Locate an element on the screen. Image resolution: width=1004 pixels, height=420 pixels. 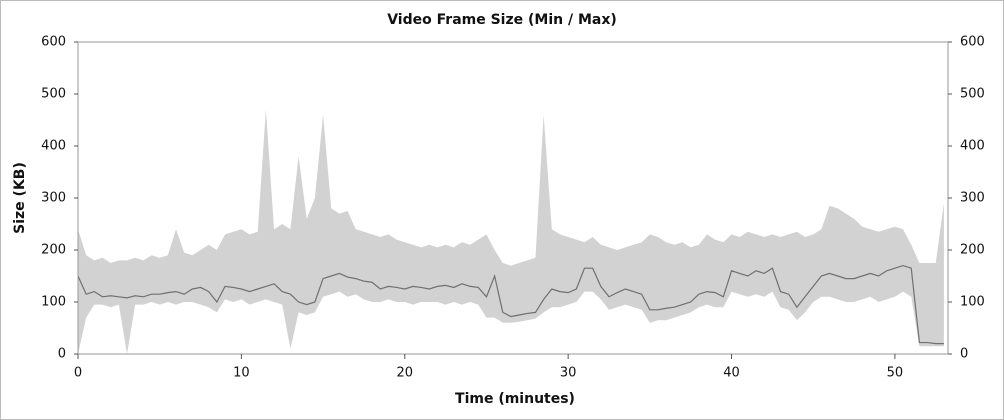
x-tick-label: 20 is located at coordinates (404, 373).